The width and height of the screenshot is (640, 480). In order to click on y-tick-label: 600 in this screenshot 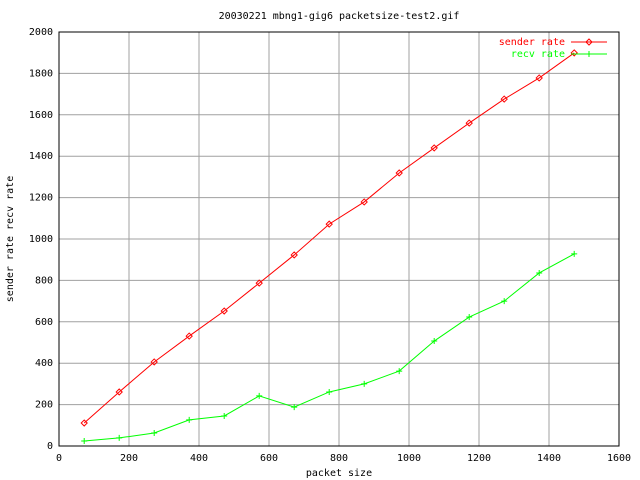, I will do `click(44, 322)`.